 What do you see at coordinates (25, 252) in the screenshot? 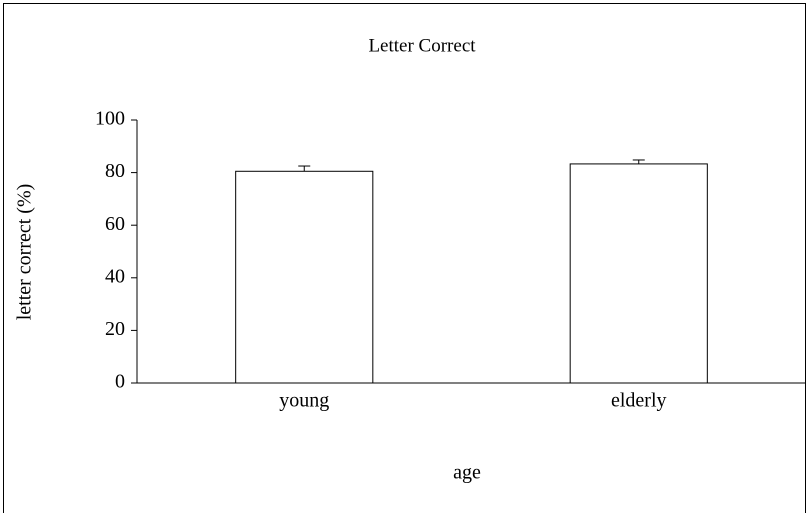
I see `y-axis-label: letter correct (%)` at bounding box center [25, 252].